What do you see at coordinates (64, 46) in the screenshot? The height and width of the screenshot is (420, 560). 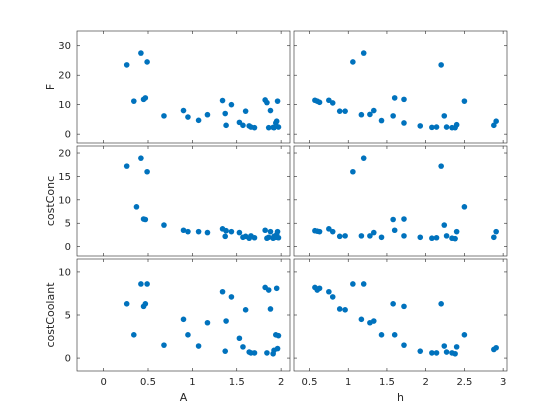 I see `y-tick: 30` at bounding box center [64, 46].